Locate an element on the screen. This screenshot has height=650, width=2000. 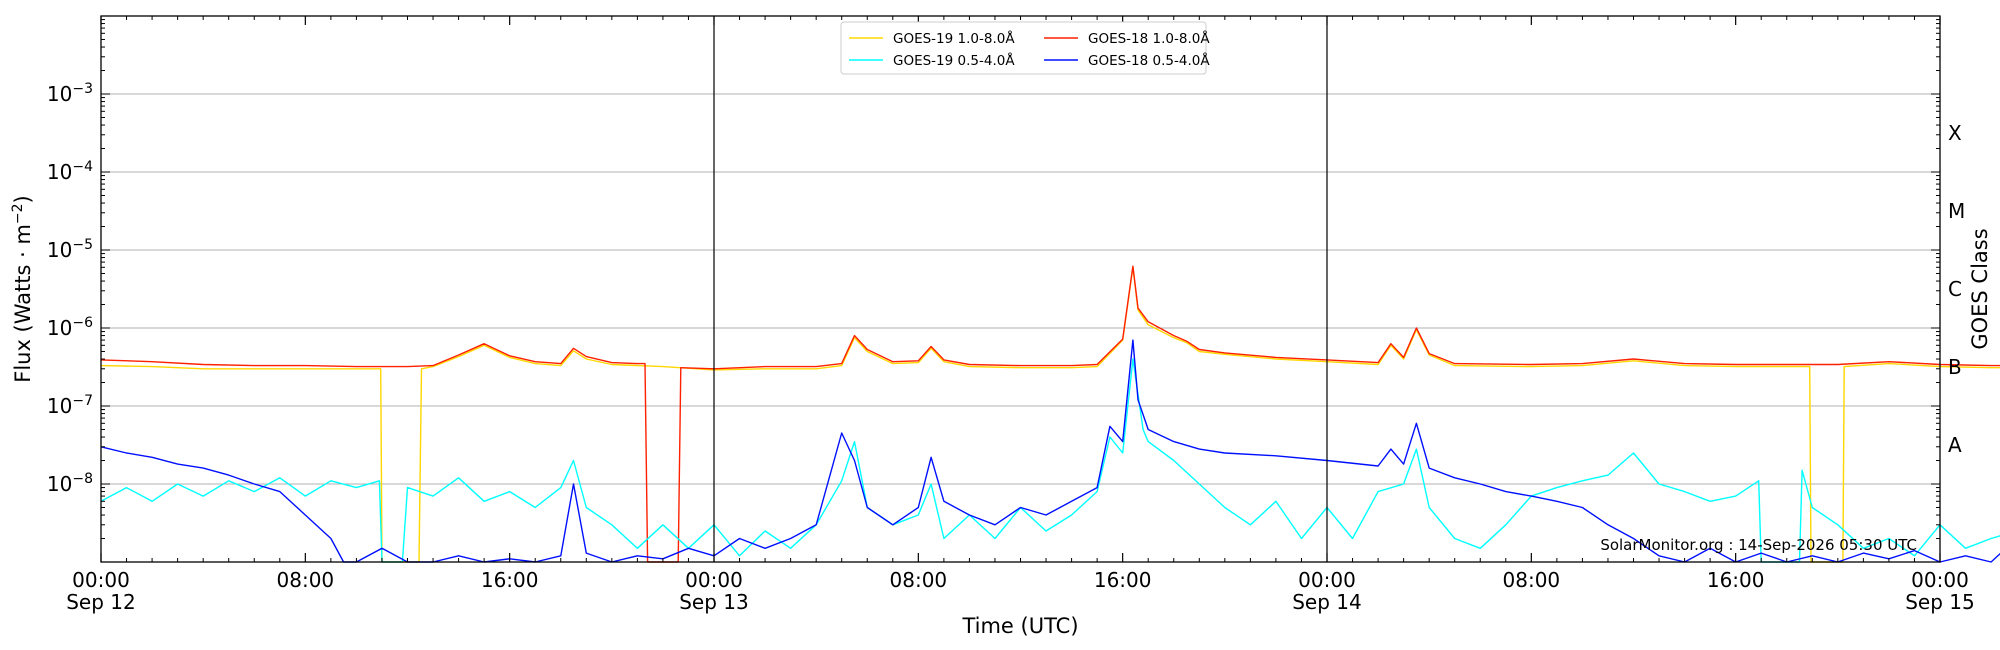
x-tick-label-date: Sep 14 is located at coordinates (1327, 602).